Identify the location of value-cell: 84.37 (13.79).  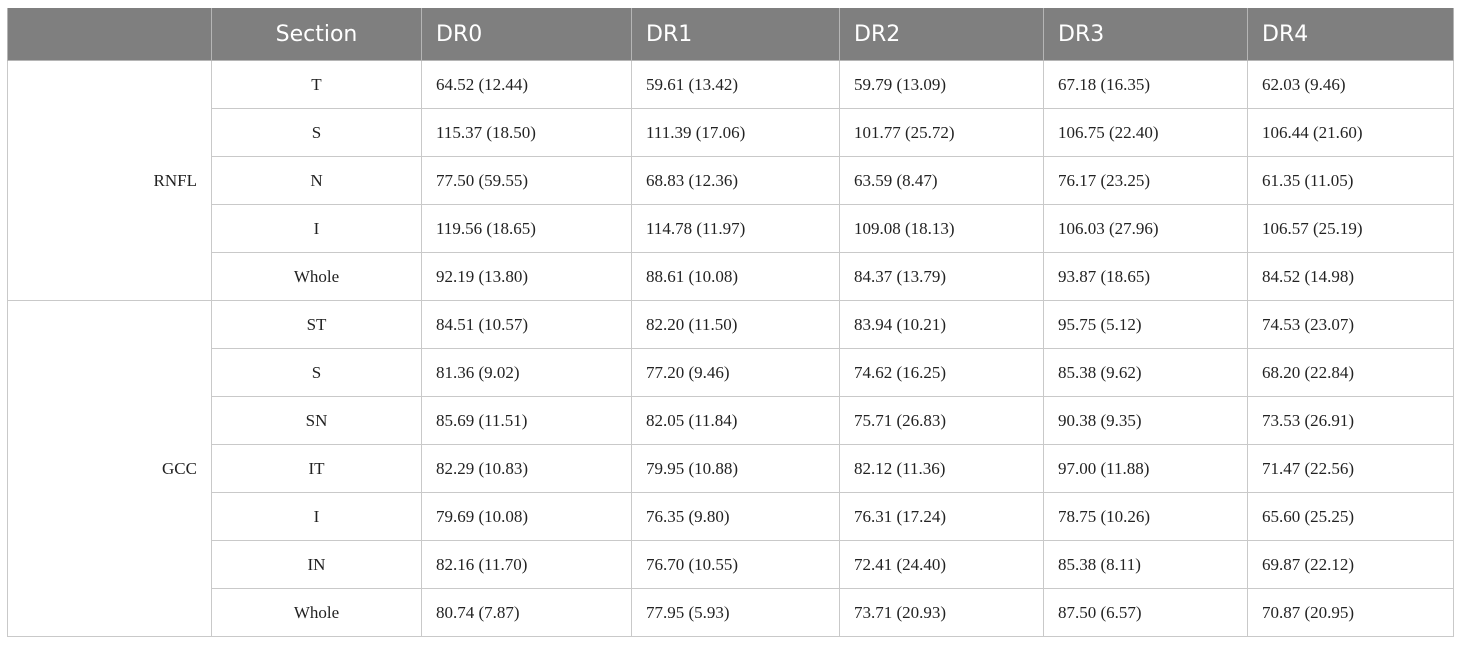
(941, 276).